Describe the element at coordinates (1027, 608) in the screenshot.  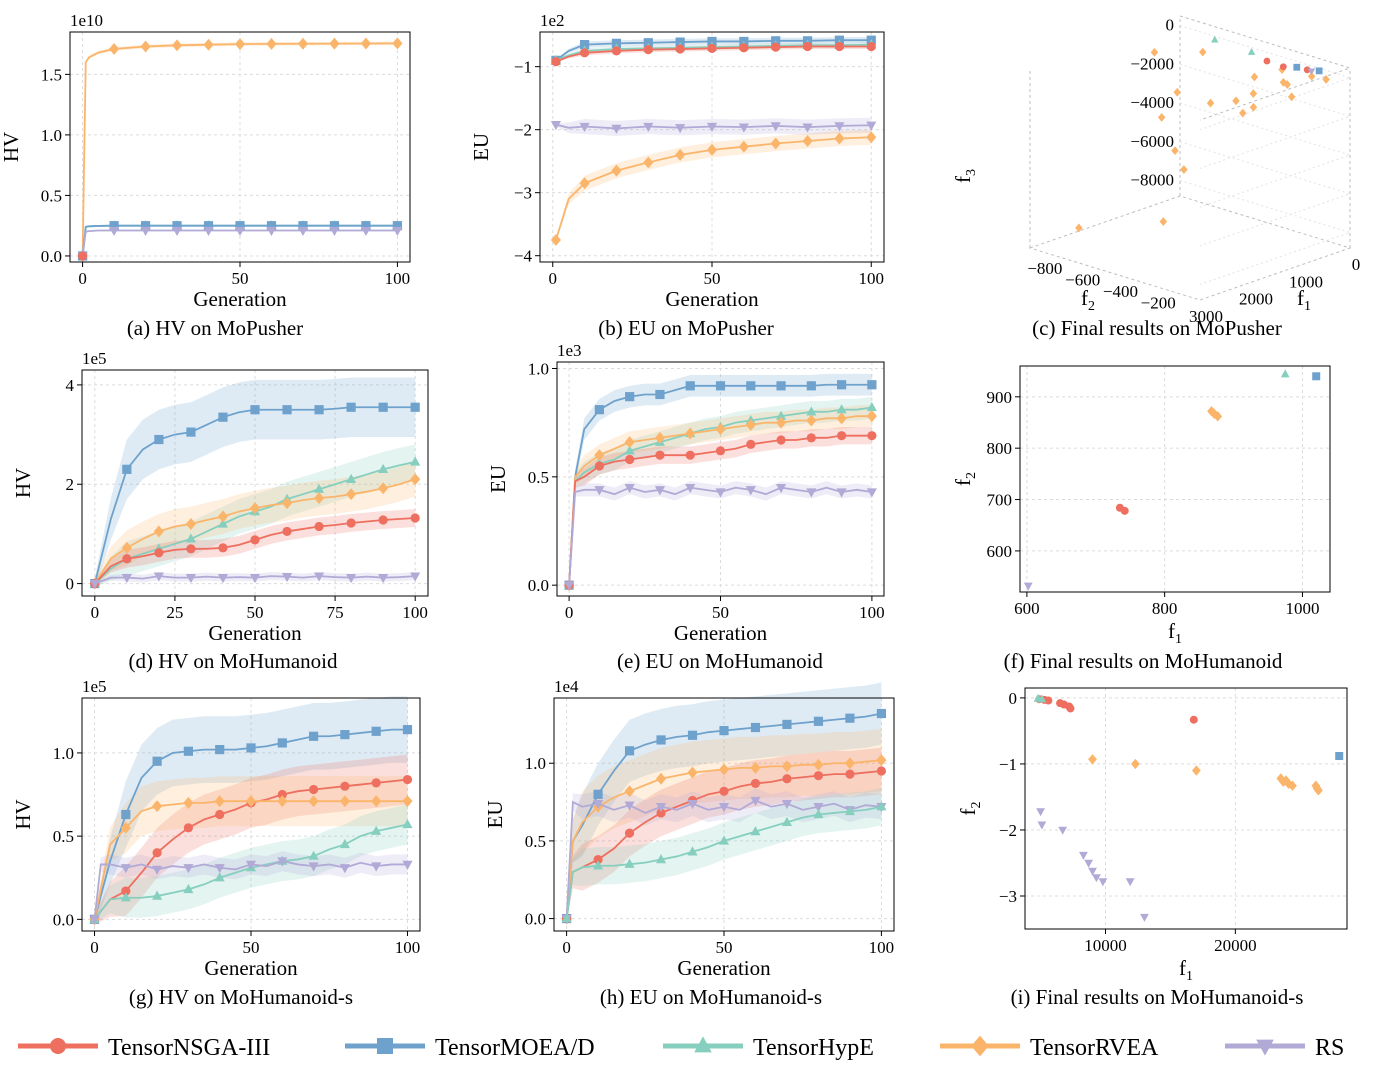
I see `x-tick-label: 600` at that location.